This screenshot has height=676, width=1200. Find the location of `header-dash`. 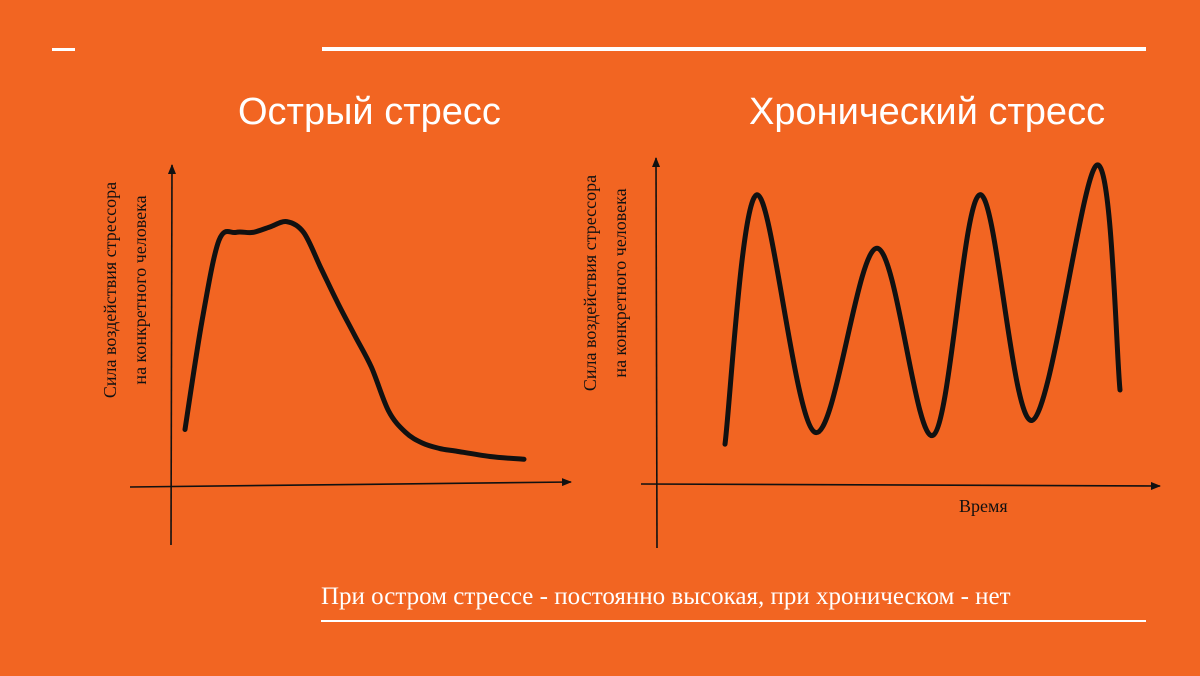

header-dash is located at coordinates (63, 49).